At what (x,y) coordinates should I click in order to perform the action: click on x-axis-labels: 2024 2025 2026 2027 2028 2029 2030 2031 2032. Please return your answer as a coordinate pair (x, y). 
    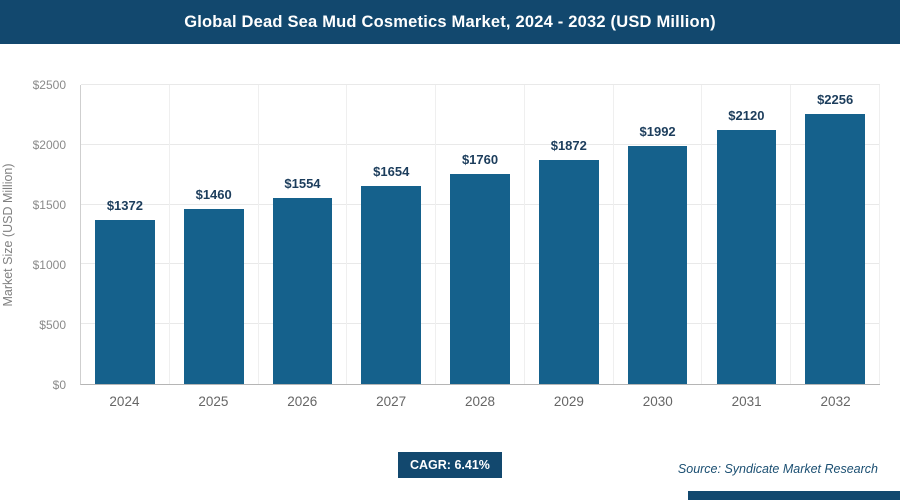
    Looking at the image, I should click on (480, 401).